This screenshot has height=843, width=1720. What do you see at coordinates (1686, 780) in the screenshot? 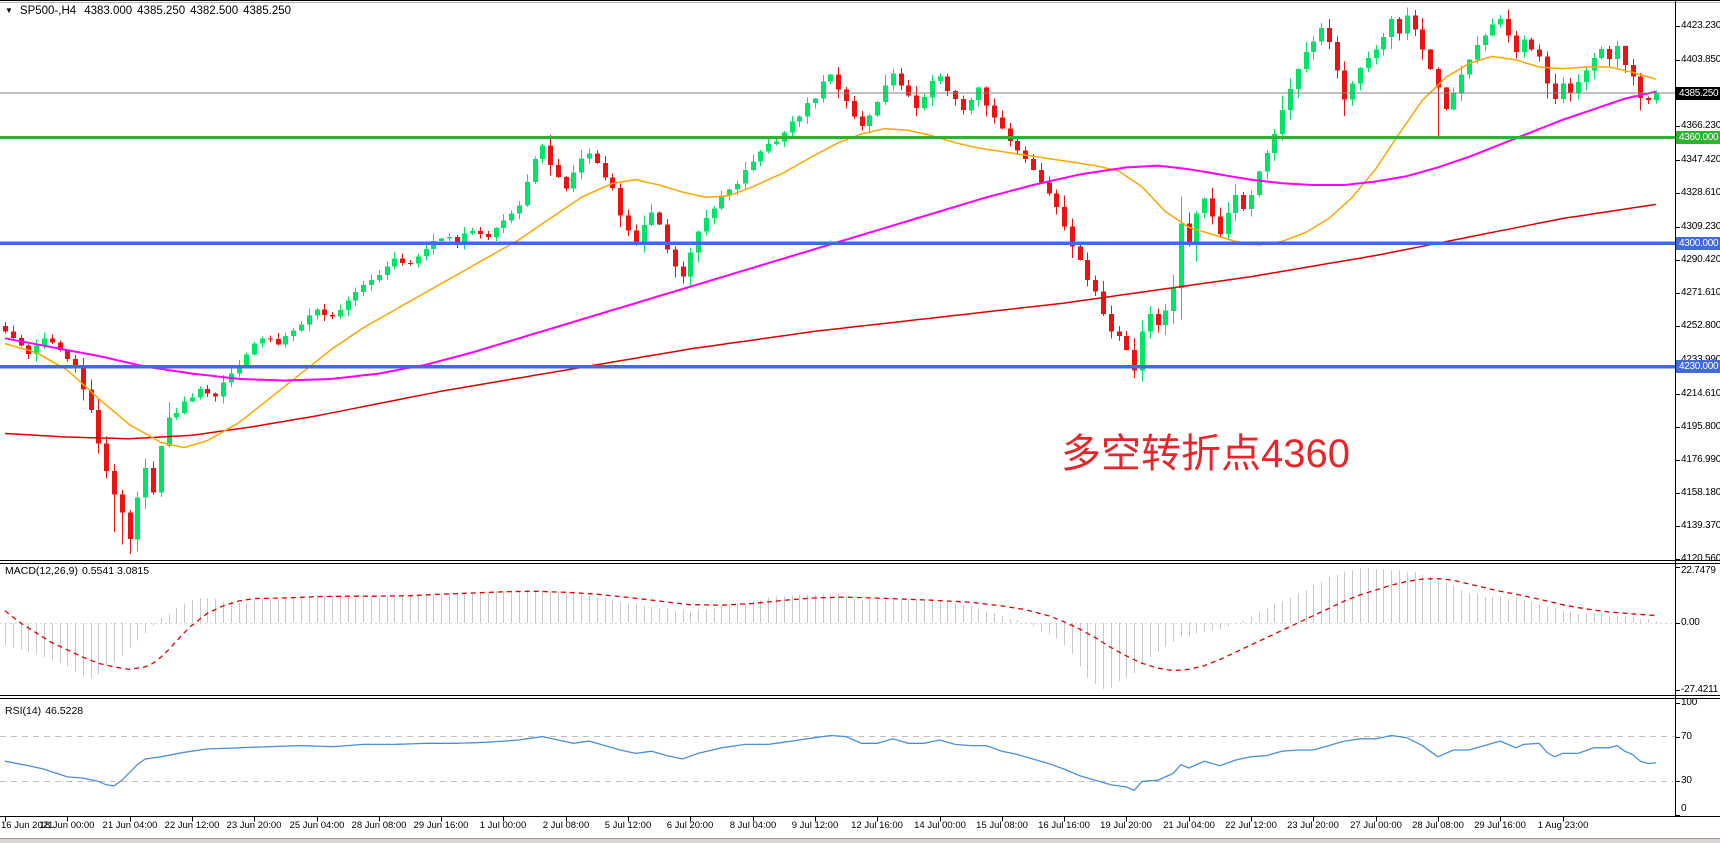
I see `price-axis-label: 30` at bounding box center [1686, 780].